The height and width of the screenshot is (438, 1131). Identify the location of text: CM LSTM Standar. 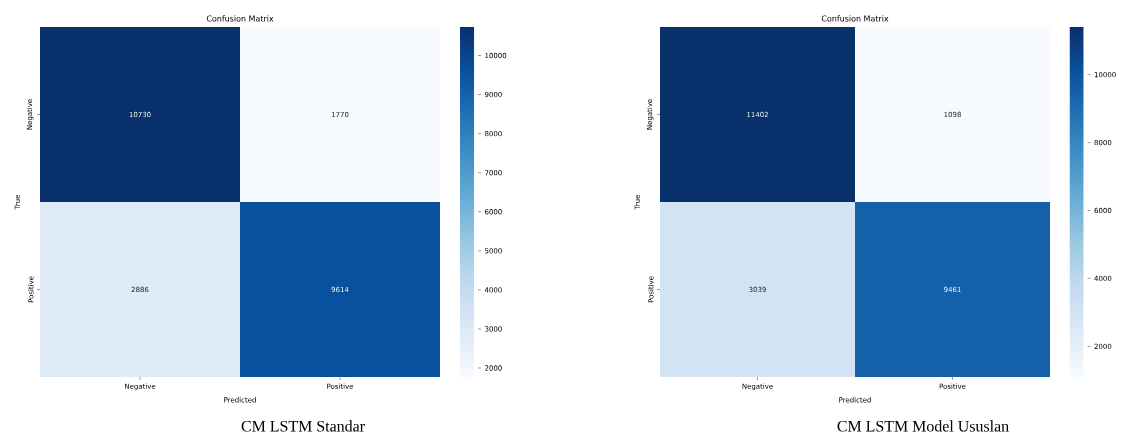
(303, 426).